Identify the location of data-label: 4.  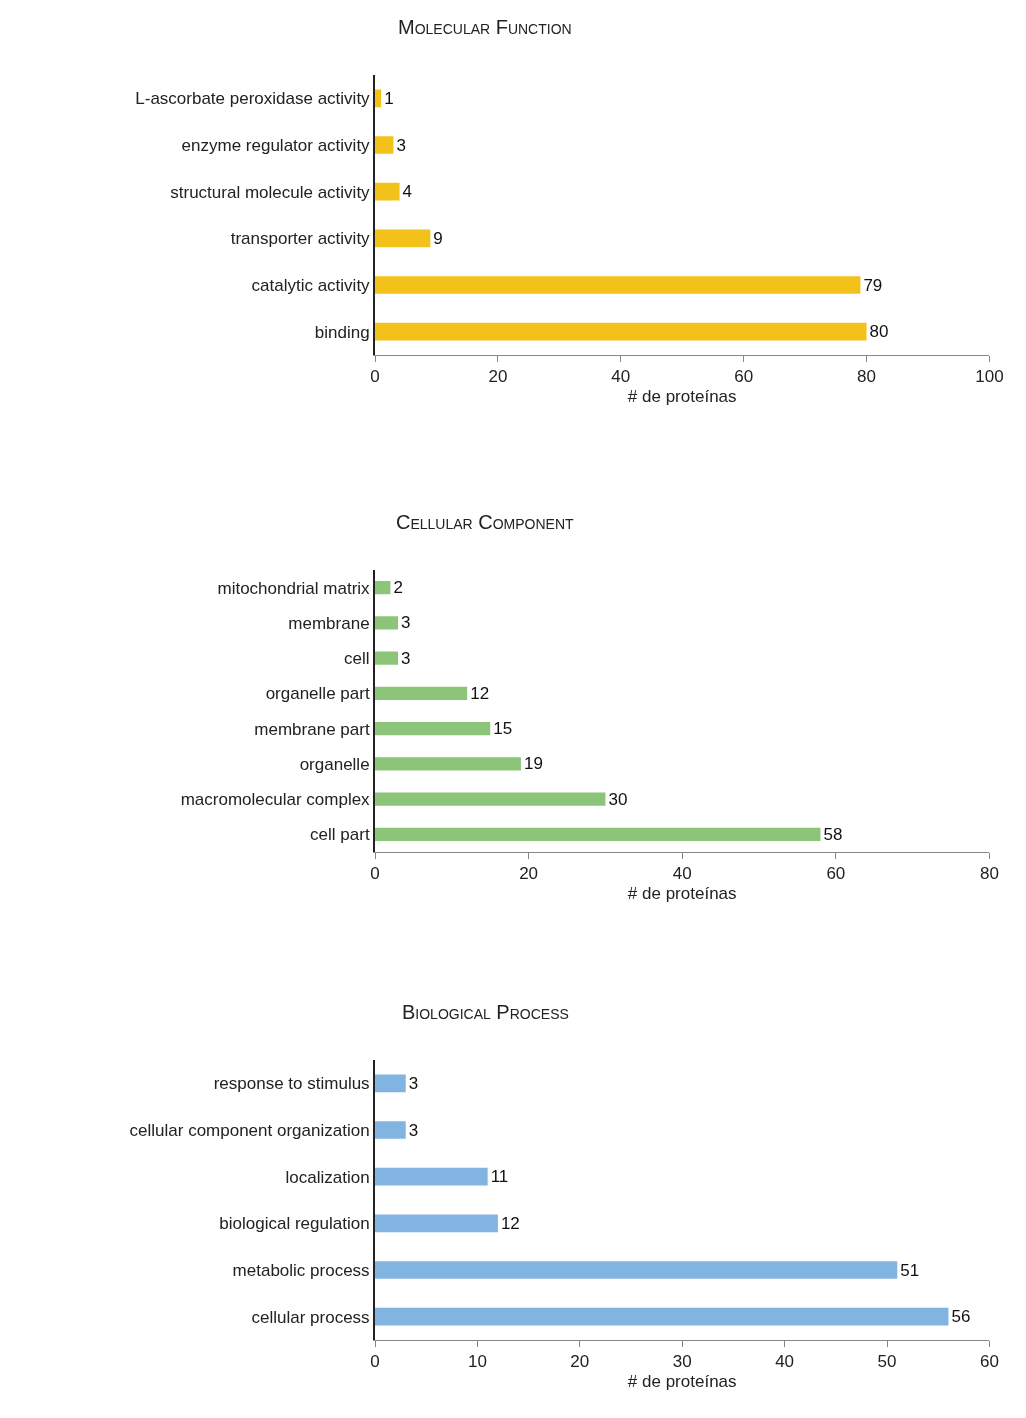
(407, 192).